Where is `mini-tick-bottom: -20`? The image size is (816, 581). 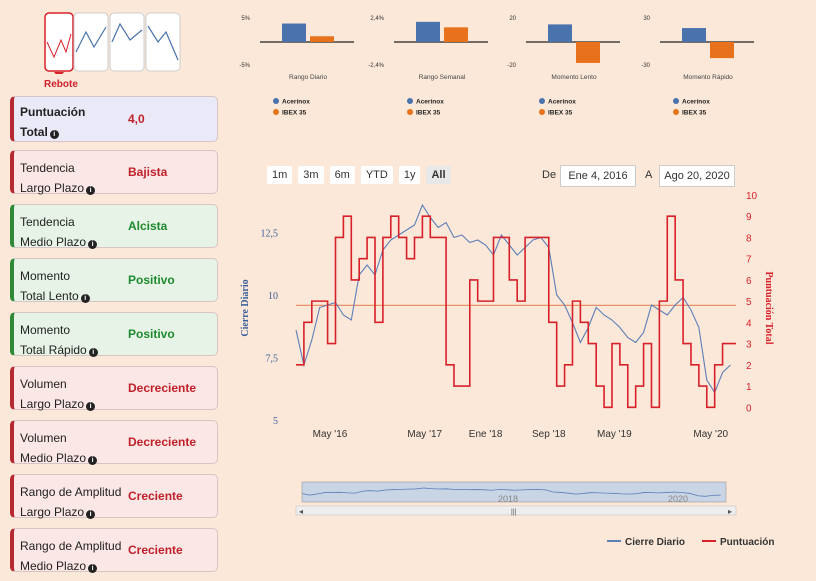
mini-tick-bottom: -20 is located at coordinates (511, 66).